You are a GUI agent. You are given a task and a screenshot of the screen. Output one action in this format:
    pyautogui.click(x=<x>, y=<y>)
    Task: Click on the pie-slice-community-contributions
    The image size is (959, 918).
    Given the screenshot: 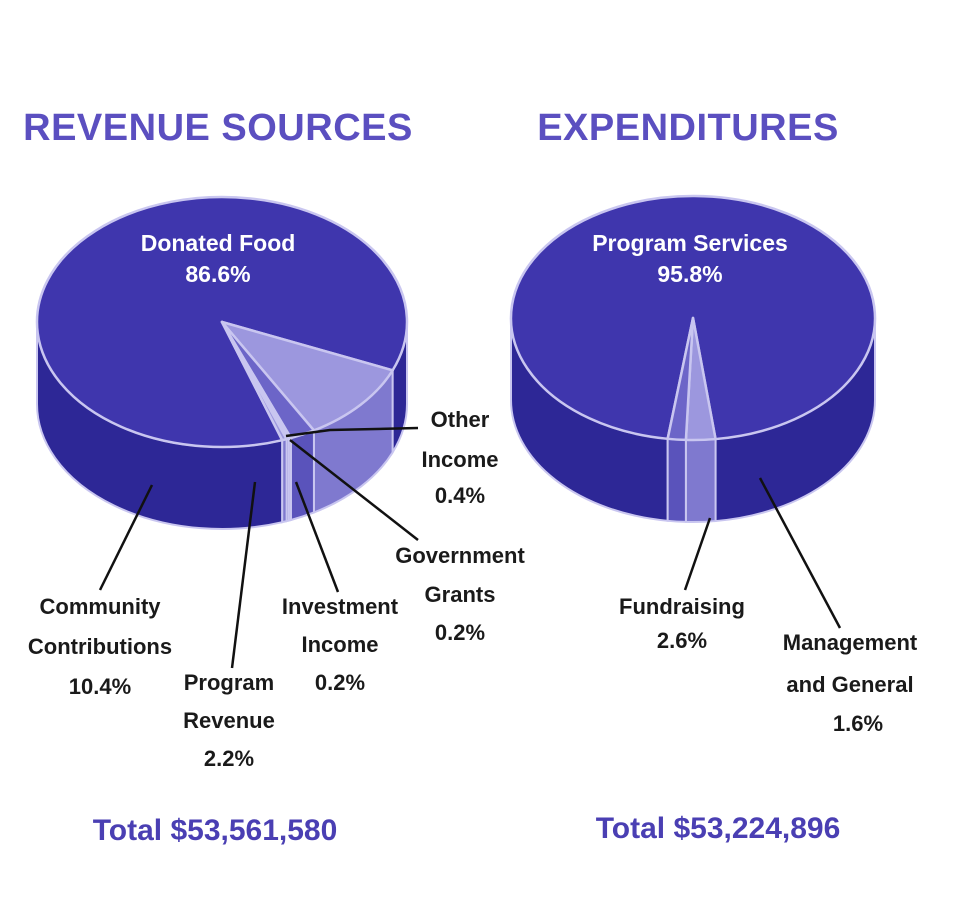 What is the action you would take?
    pyautogui.click(x=307, y=376)
    